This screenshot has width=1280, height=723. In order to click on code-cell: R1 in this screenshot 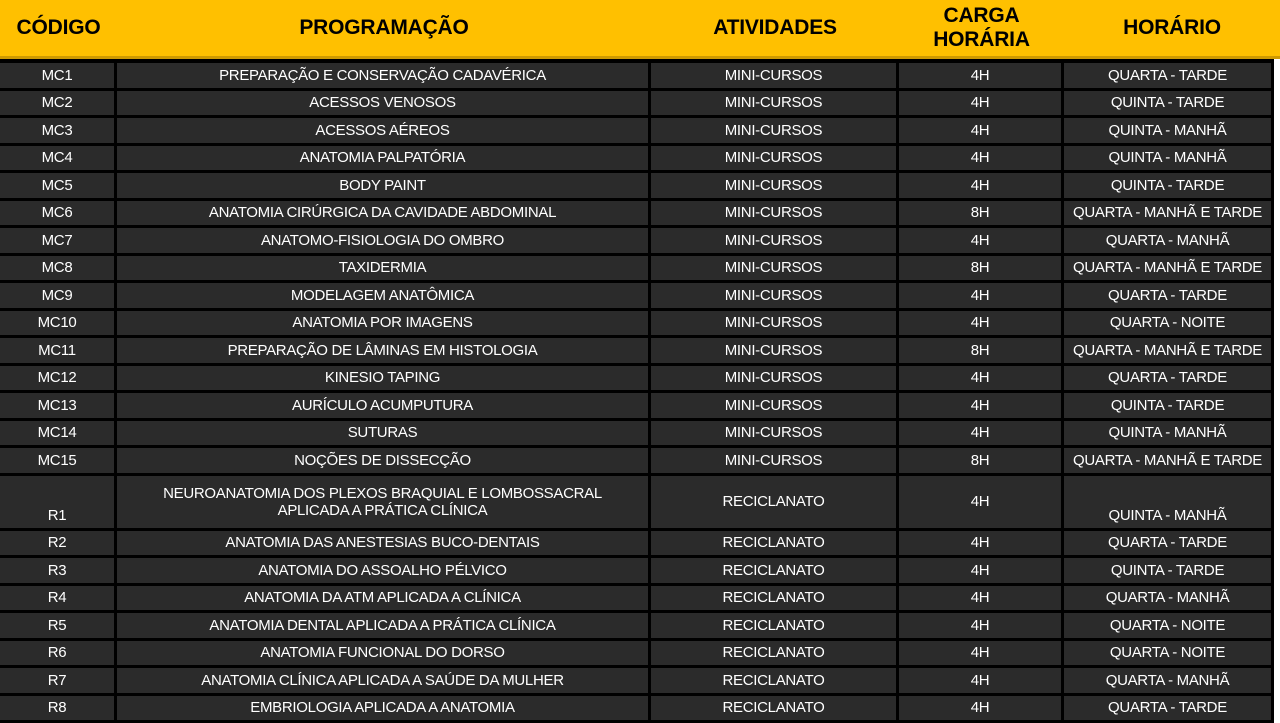, I will do `click(58, 502)`.